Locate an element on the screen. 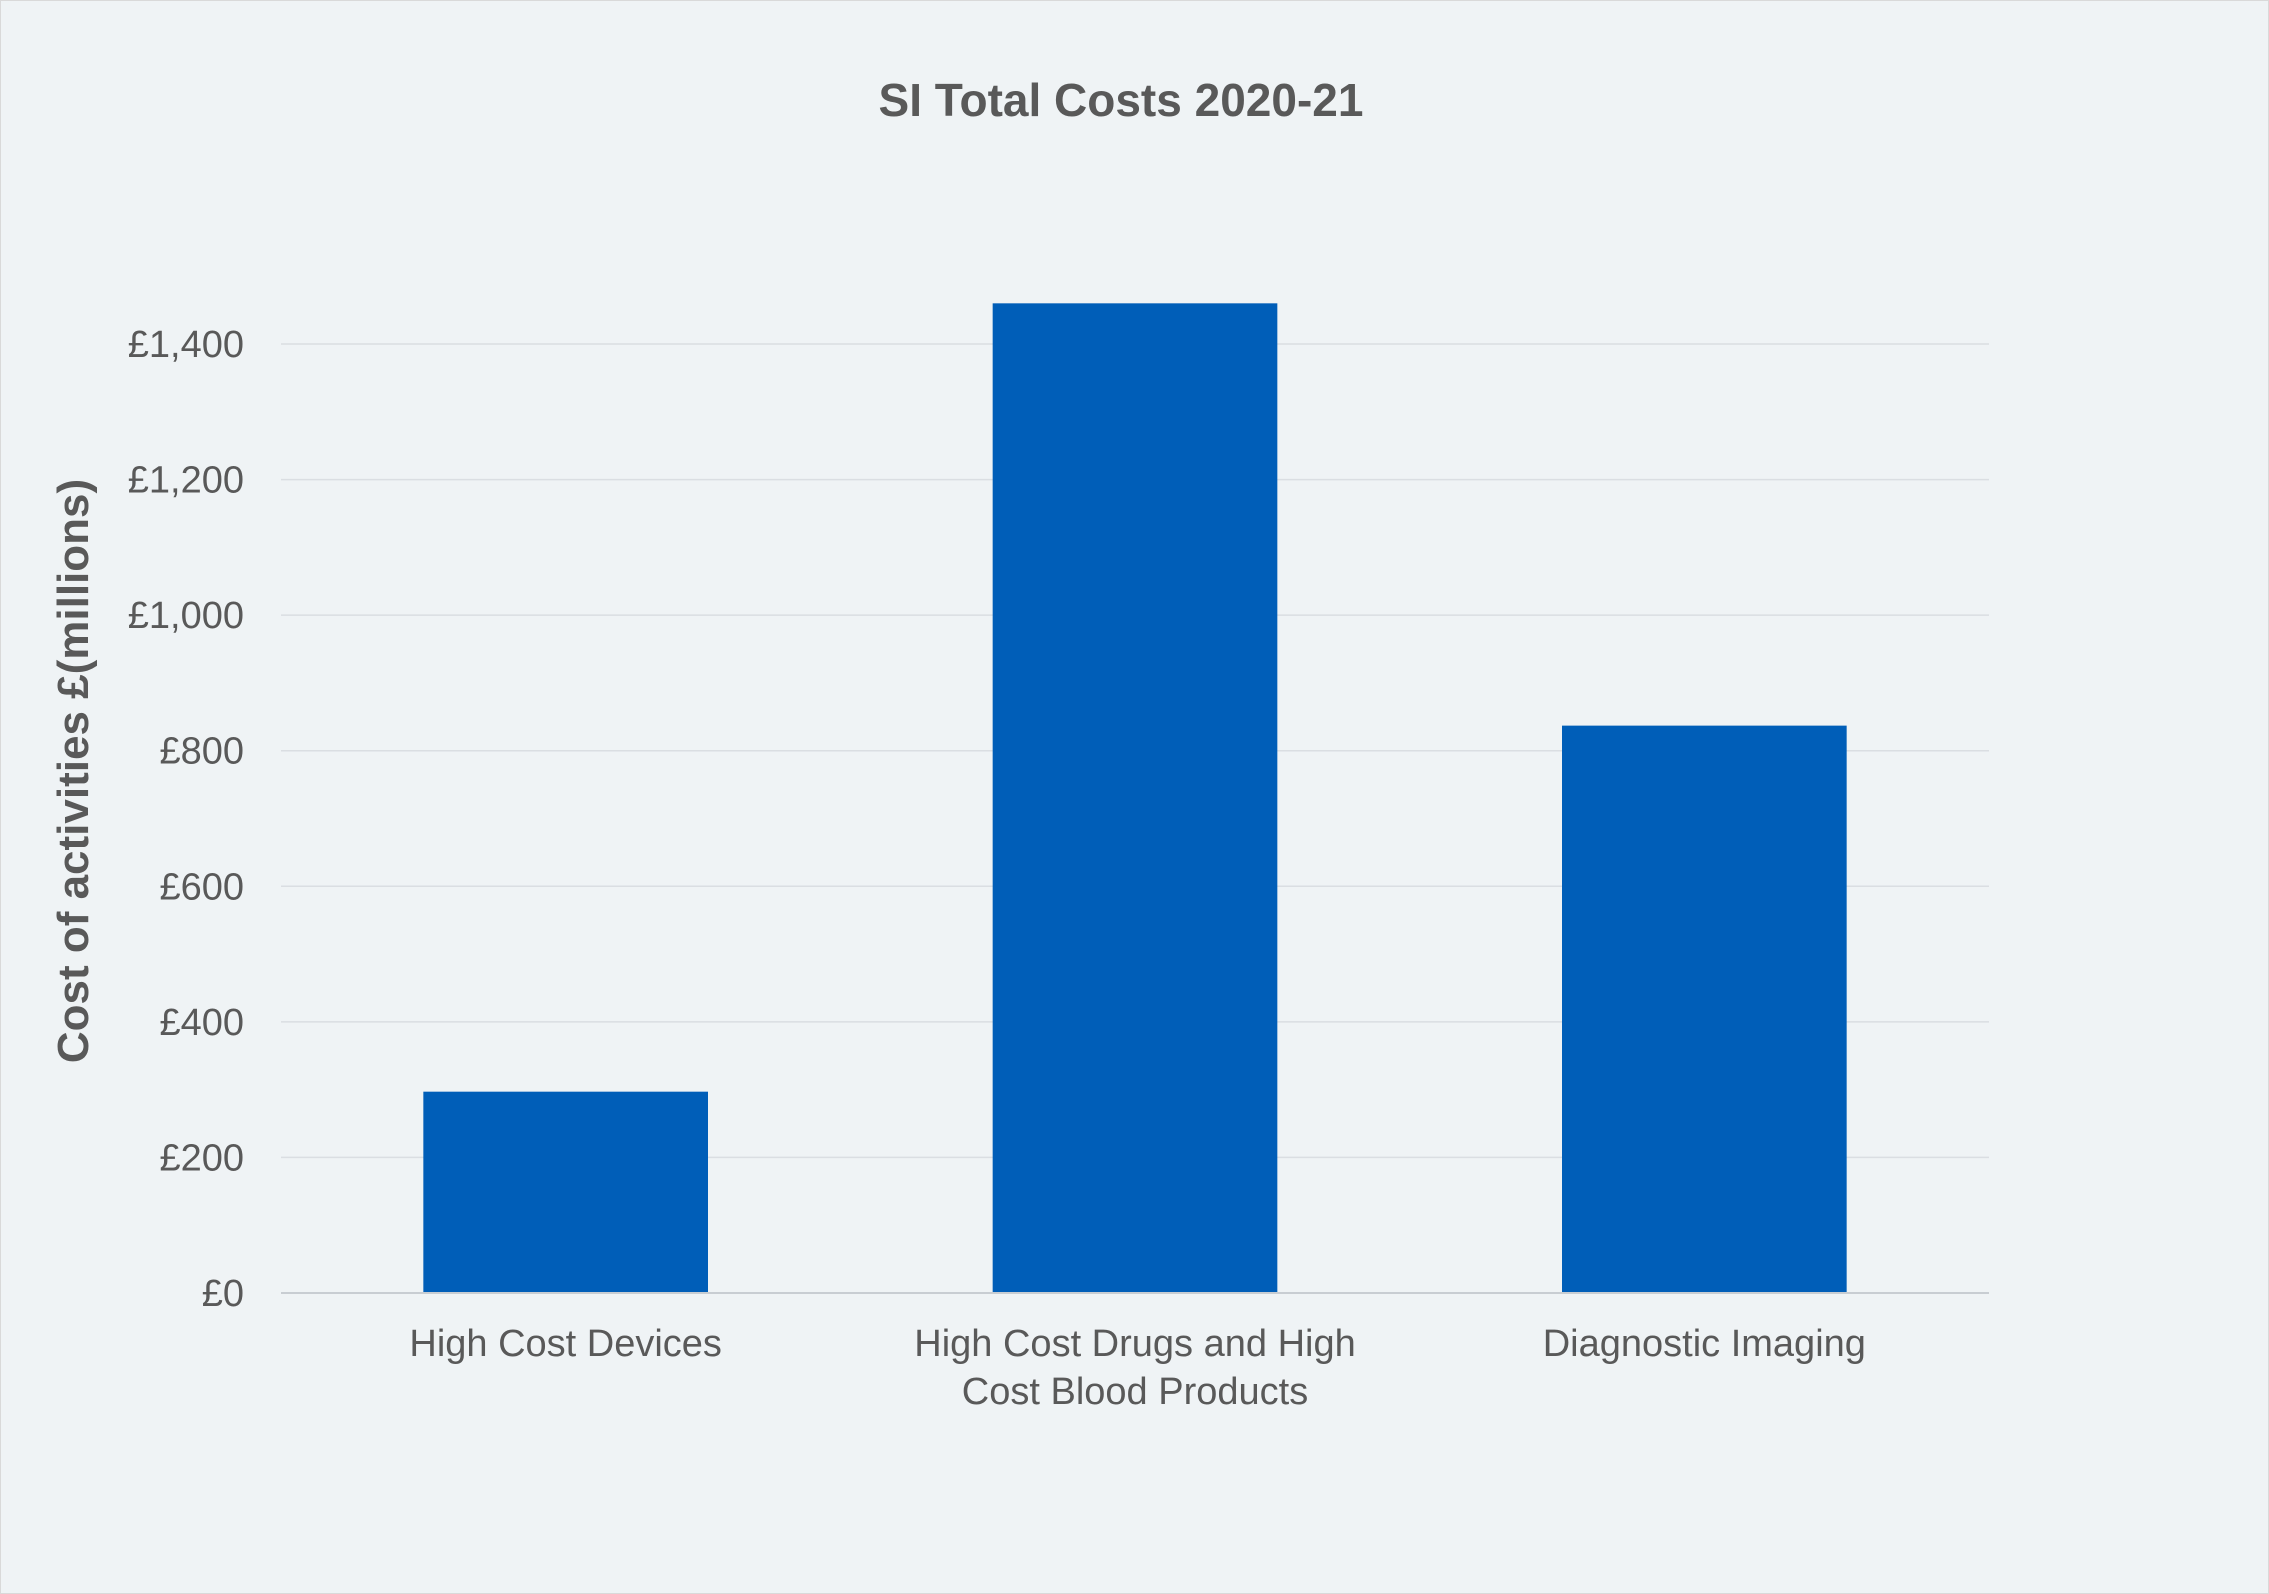  y-tick-label: £1,000 is located at coordinates (186, 616).